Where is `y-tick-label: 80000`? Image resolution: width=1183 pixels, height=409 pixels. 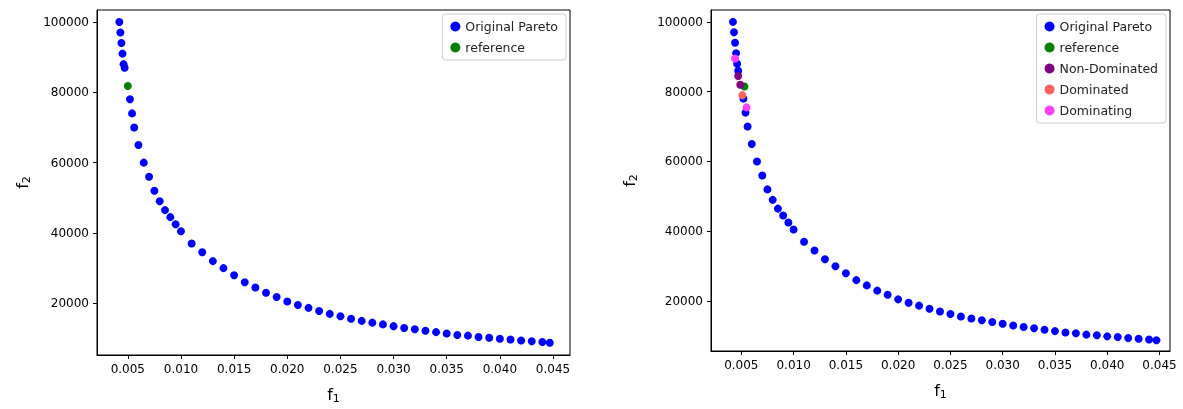 y-tick-label: 80000 is located at coordinates (69, 92).